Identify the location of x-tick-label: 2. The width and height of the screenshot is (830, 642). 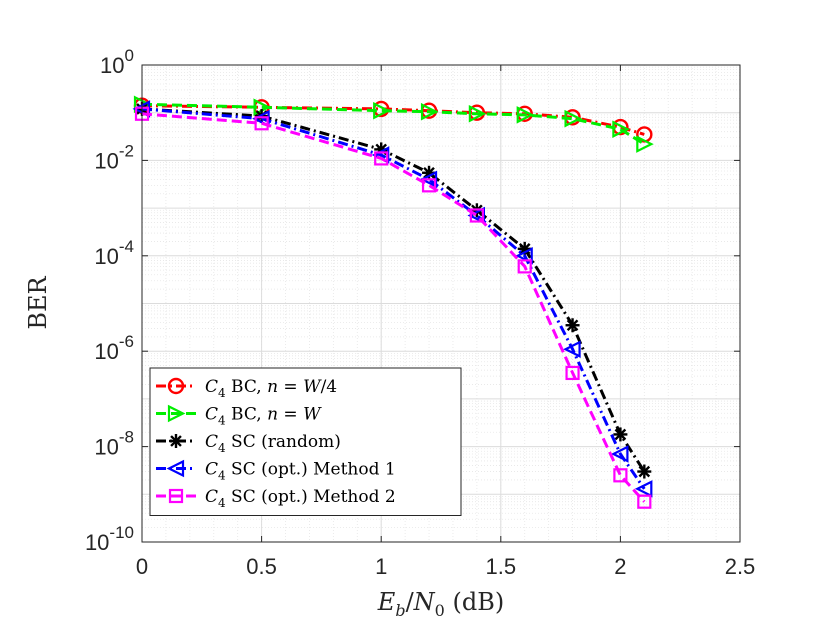
(620, 566).